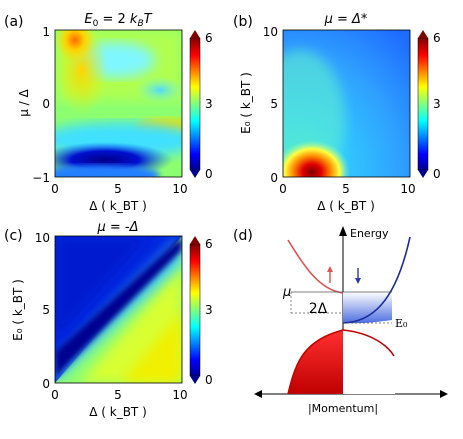 The width and height of the screenshot is (463, 439). What do you see at coordinates (368, 343) in the screenshot?
I see `valence-band-curve-right` at bounding box center [368, 343].